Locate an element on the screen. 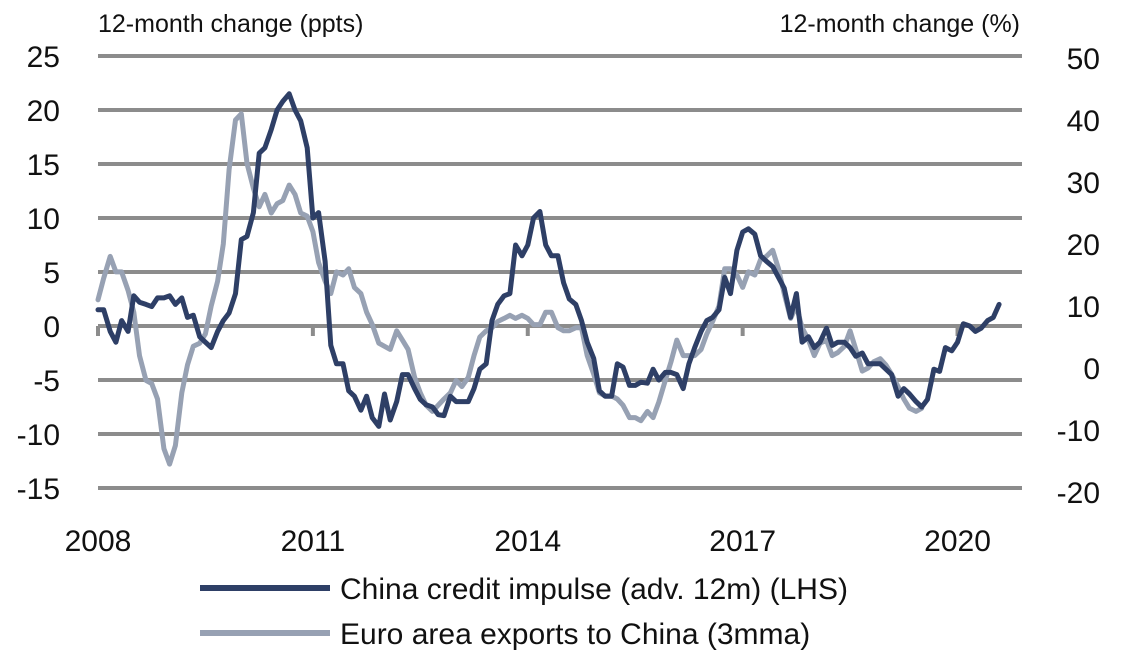 This screenshot has width=1136, height=668. x-tick-label: 2020 is located at coordinates (957, 541).